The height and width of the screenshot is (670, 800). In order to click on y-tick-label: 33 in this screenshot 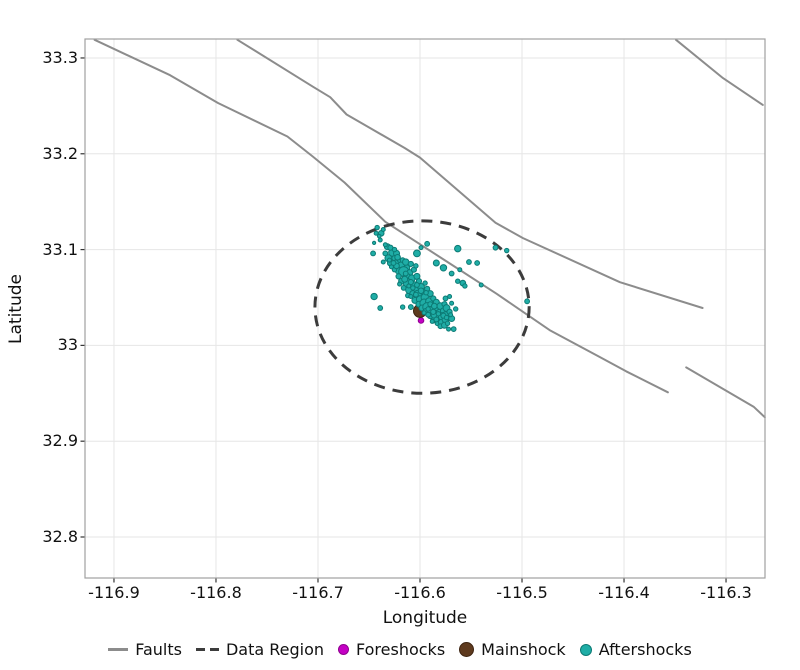, I will do `click(67, 345)`.